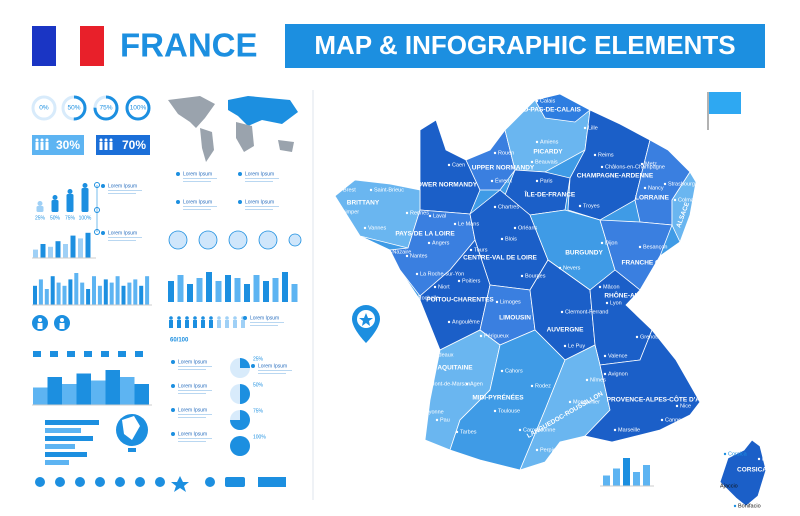  I want to click on city-label: Beauvais, so click(546, 162).